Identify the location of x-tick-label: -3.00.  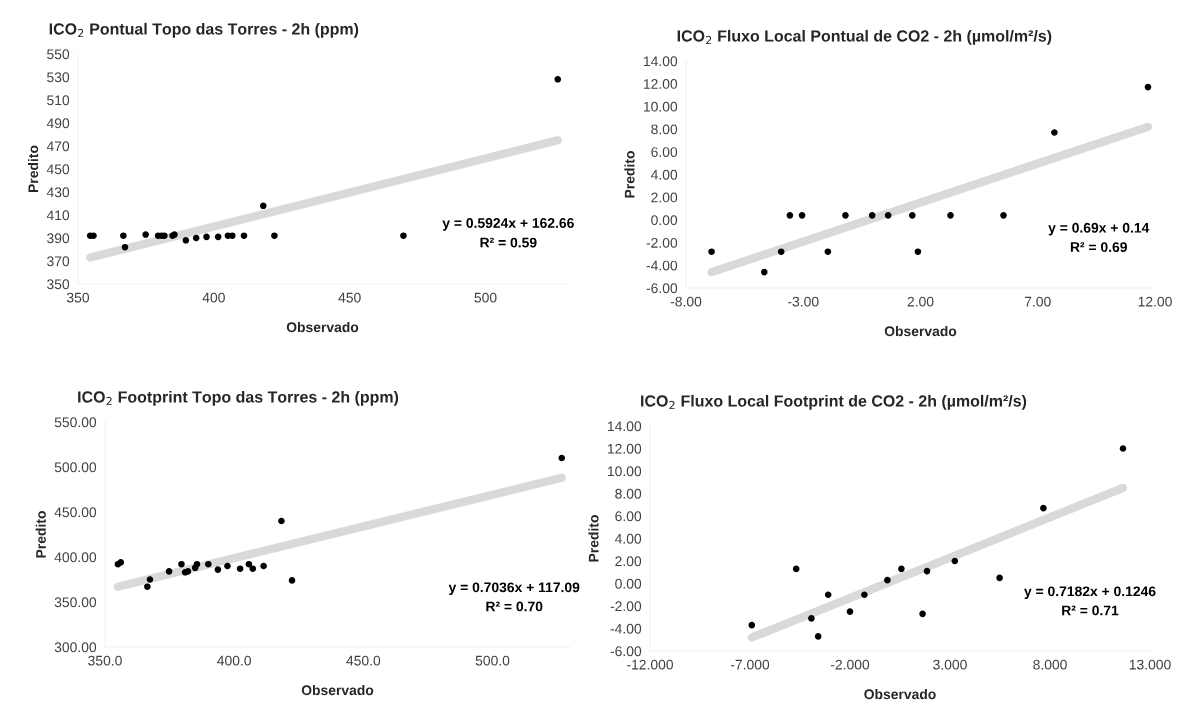
(803, 301).